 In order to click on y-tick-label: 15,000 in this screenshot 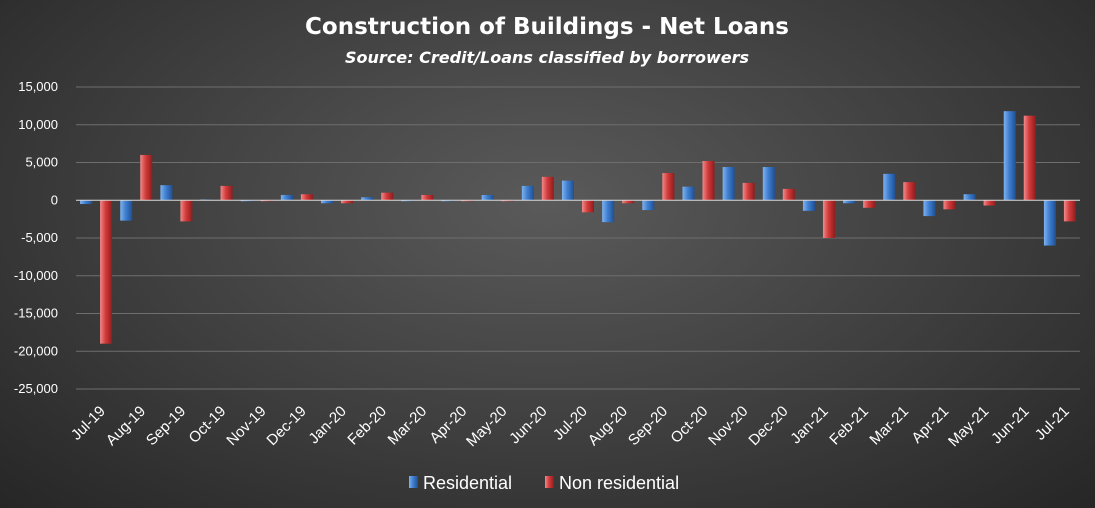, I will do `click(38, 86)`.